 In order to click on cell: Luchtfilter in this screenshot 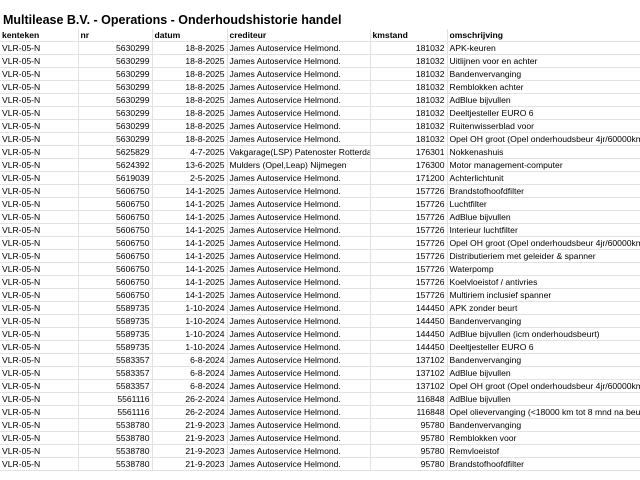, I will do `click(543, 204)`.